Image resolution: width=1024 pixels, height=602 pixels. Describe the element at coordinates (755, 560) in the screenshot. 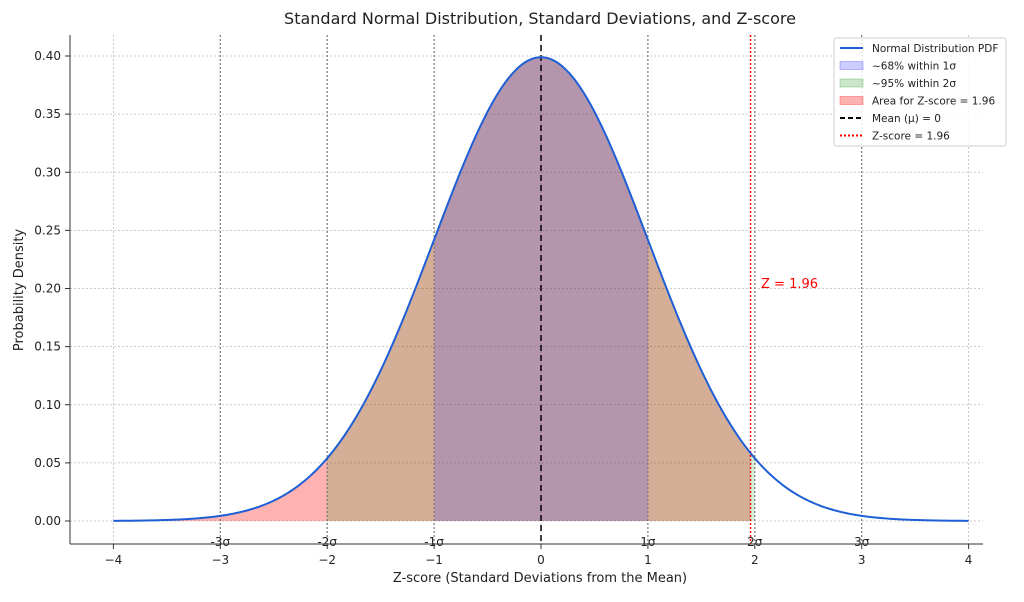

I see `x-tick-label: 2` at that location.